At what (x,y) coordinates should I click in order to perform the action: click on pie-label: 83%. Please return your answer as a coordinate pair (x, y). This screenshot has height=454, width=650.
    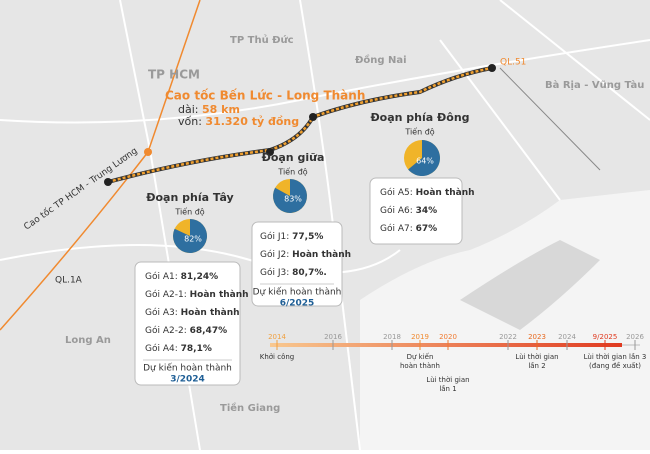
    Looking at the image, I should click on (293, 199).